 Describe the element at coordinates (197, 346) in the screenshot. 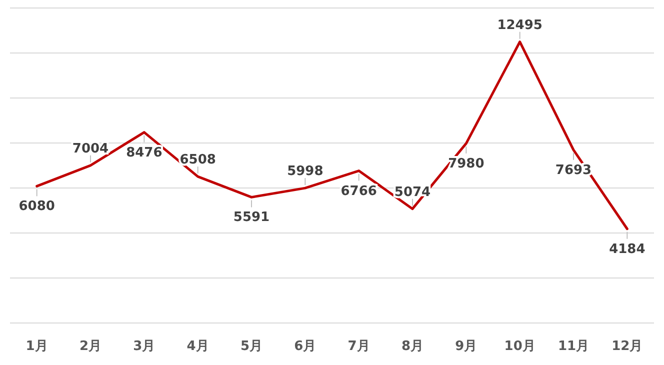

I see `x-tick-label: 4月` at that location.